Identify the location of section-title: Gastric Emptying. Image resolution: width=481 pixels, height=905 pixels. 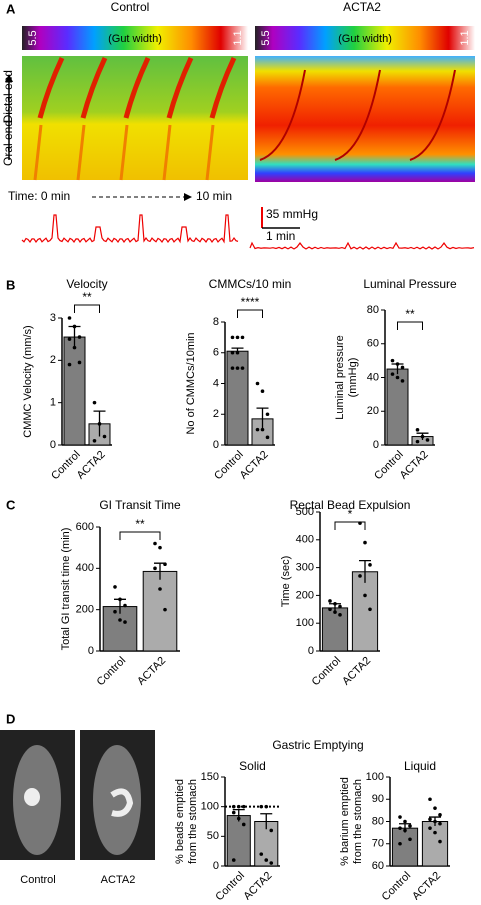
(317, 745).